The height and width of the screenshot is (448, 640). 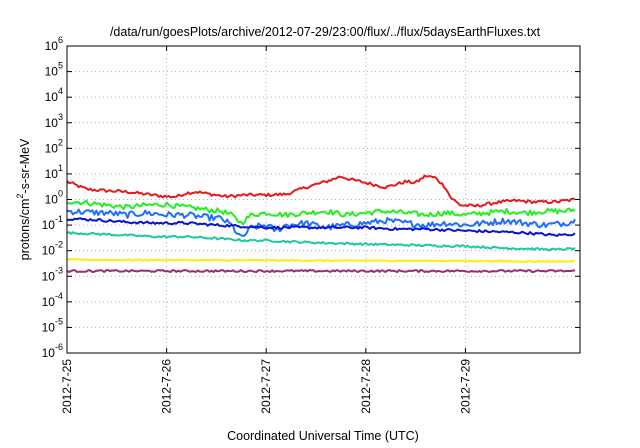 What do you see at coordinates (54, 44) in the screenshot?
I see `y-tick-label: 10⁶` at bounding box center [54, 44].